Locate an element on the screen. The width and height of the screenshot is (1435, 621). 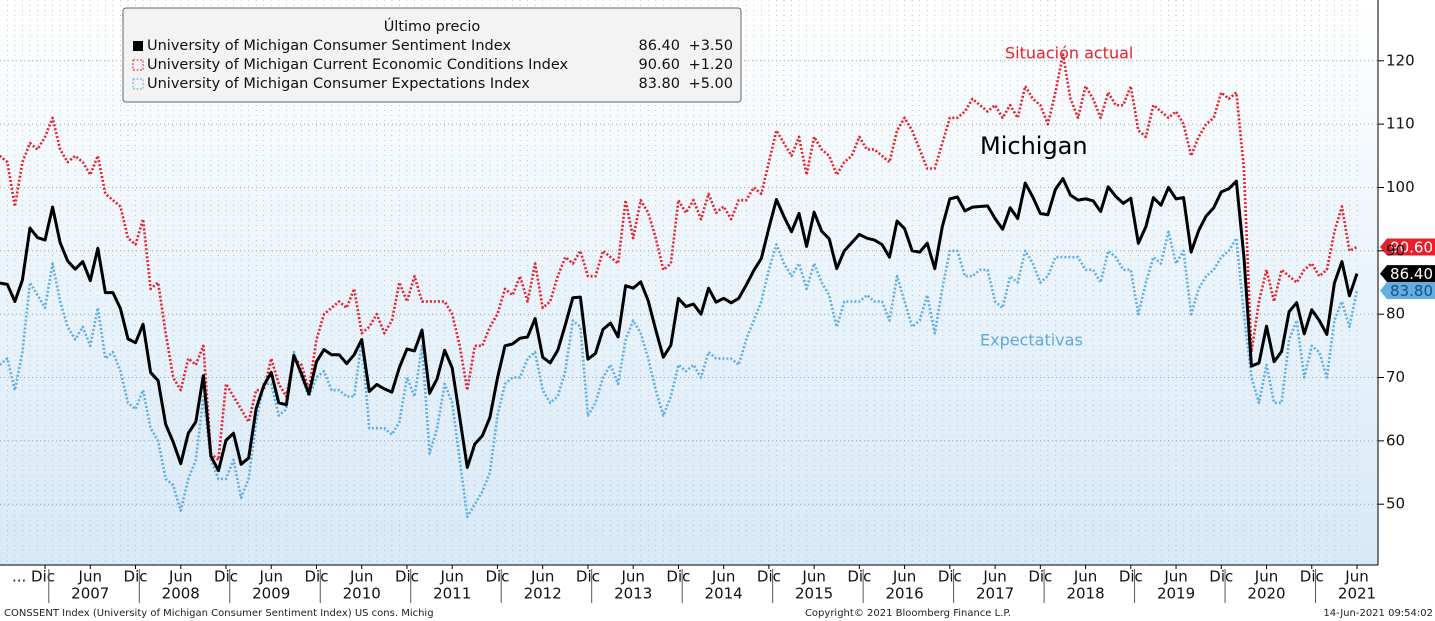
legend-last: 90.60 is located at coordinates (659, 65).